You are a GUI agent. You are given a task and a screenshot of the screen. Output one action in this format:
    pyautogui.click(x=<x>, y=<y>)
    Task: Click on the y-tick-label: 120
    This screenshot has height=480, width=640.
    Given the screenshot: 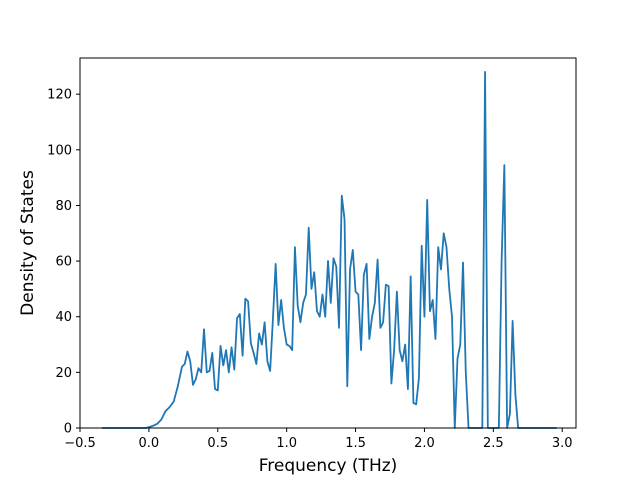 What is the action you would take?
    pyautogui.click(x=59, y=95)
    